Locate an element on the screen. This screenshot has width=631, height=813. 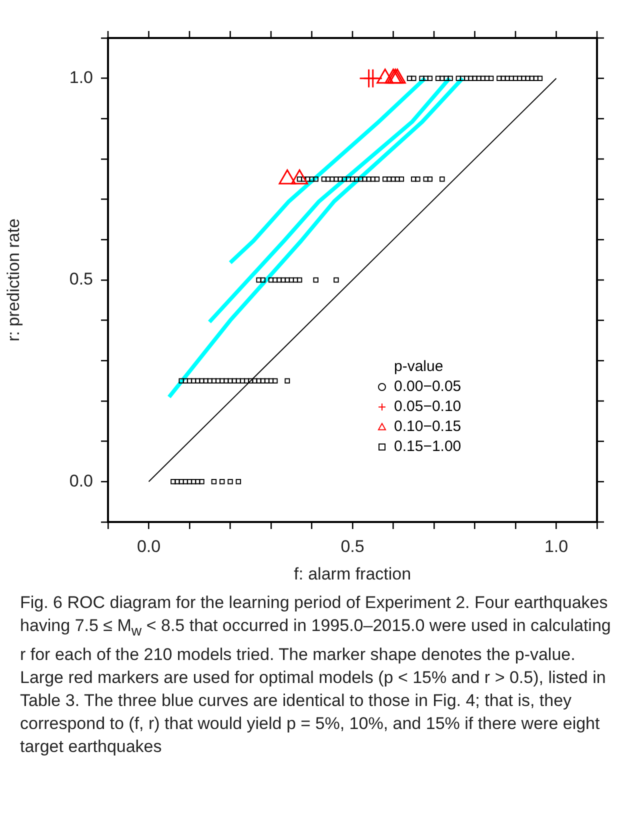
x-tick-label: 1.0 is located at coordinates (556, 546).